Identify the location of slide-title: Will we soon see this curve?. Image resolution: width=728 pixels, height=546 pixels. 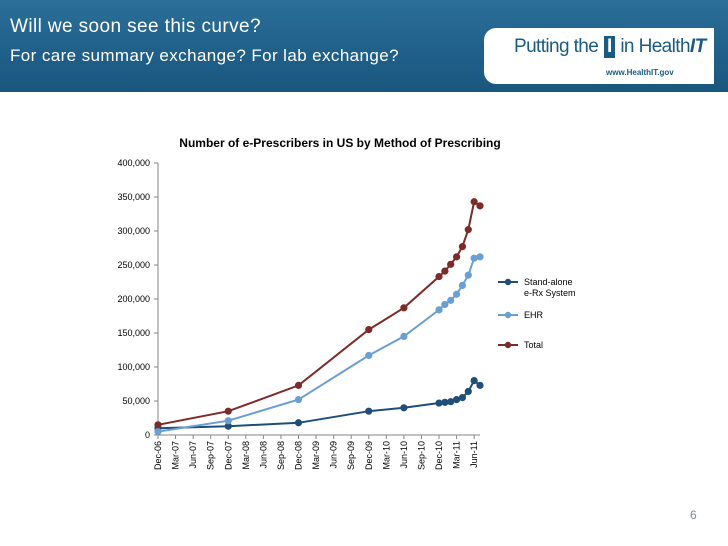
(135, 26).